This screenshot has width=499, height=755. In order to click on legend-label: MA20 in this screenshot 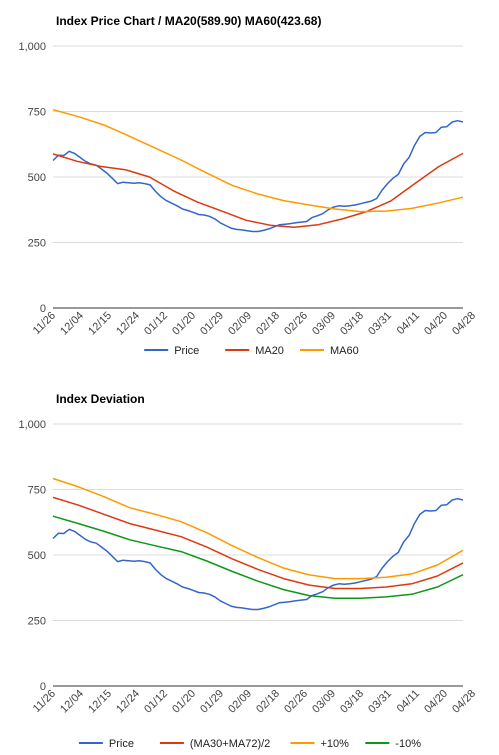, I will do `click(269, 351)`.